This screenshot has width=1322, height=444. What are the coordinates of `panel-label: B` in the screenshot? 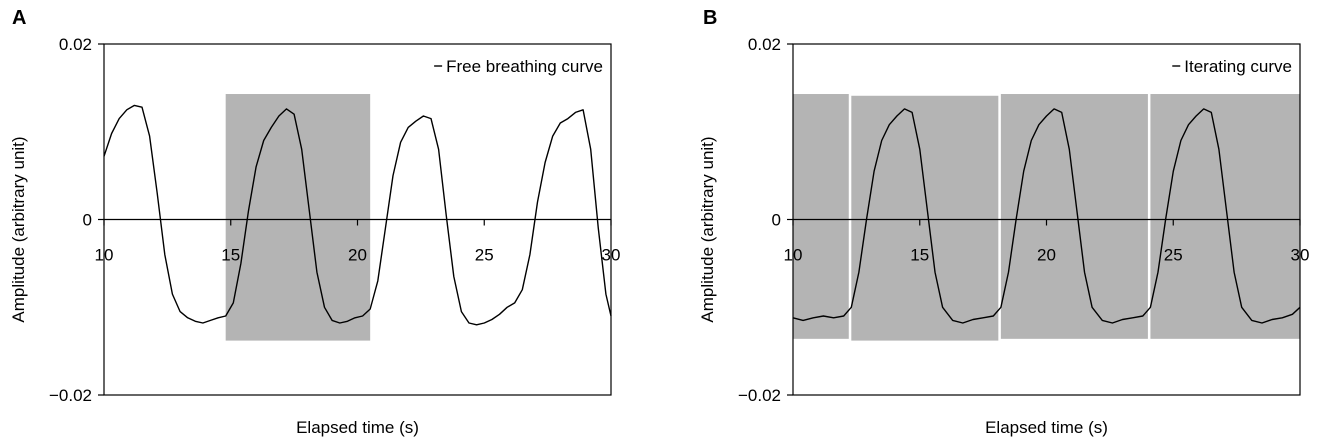 It's located at (710, 18).